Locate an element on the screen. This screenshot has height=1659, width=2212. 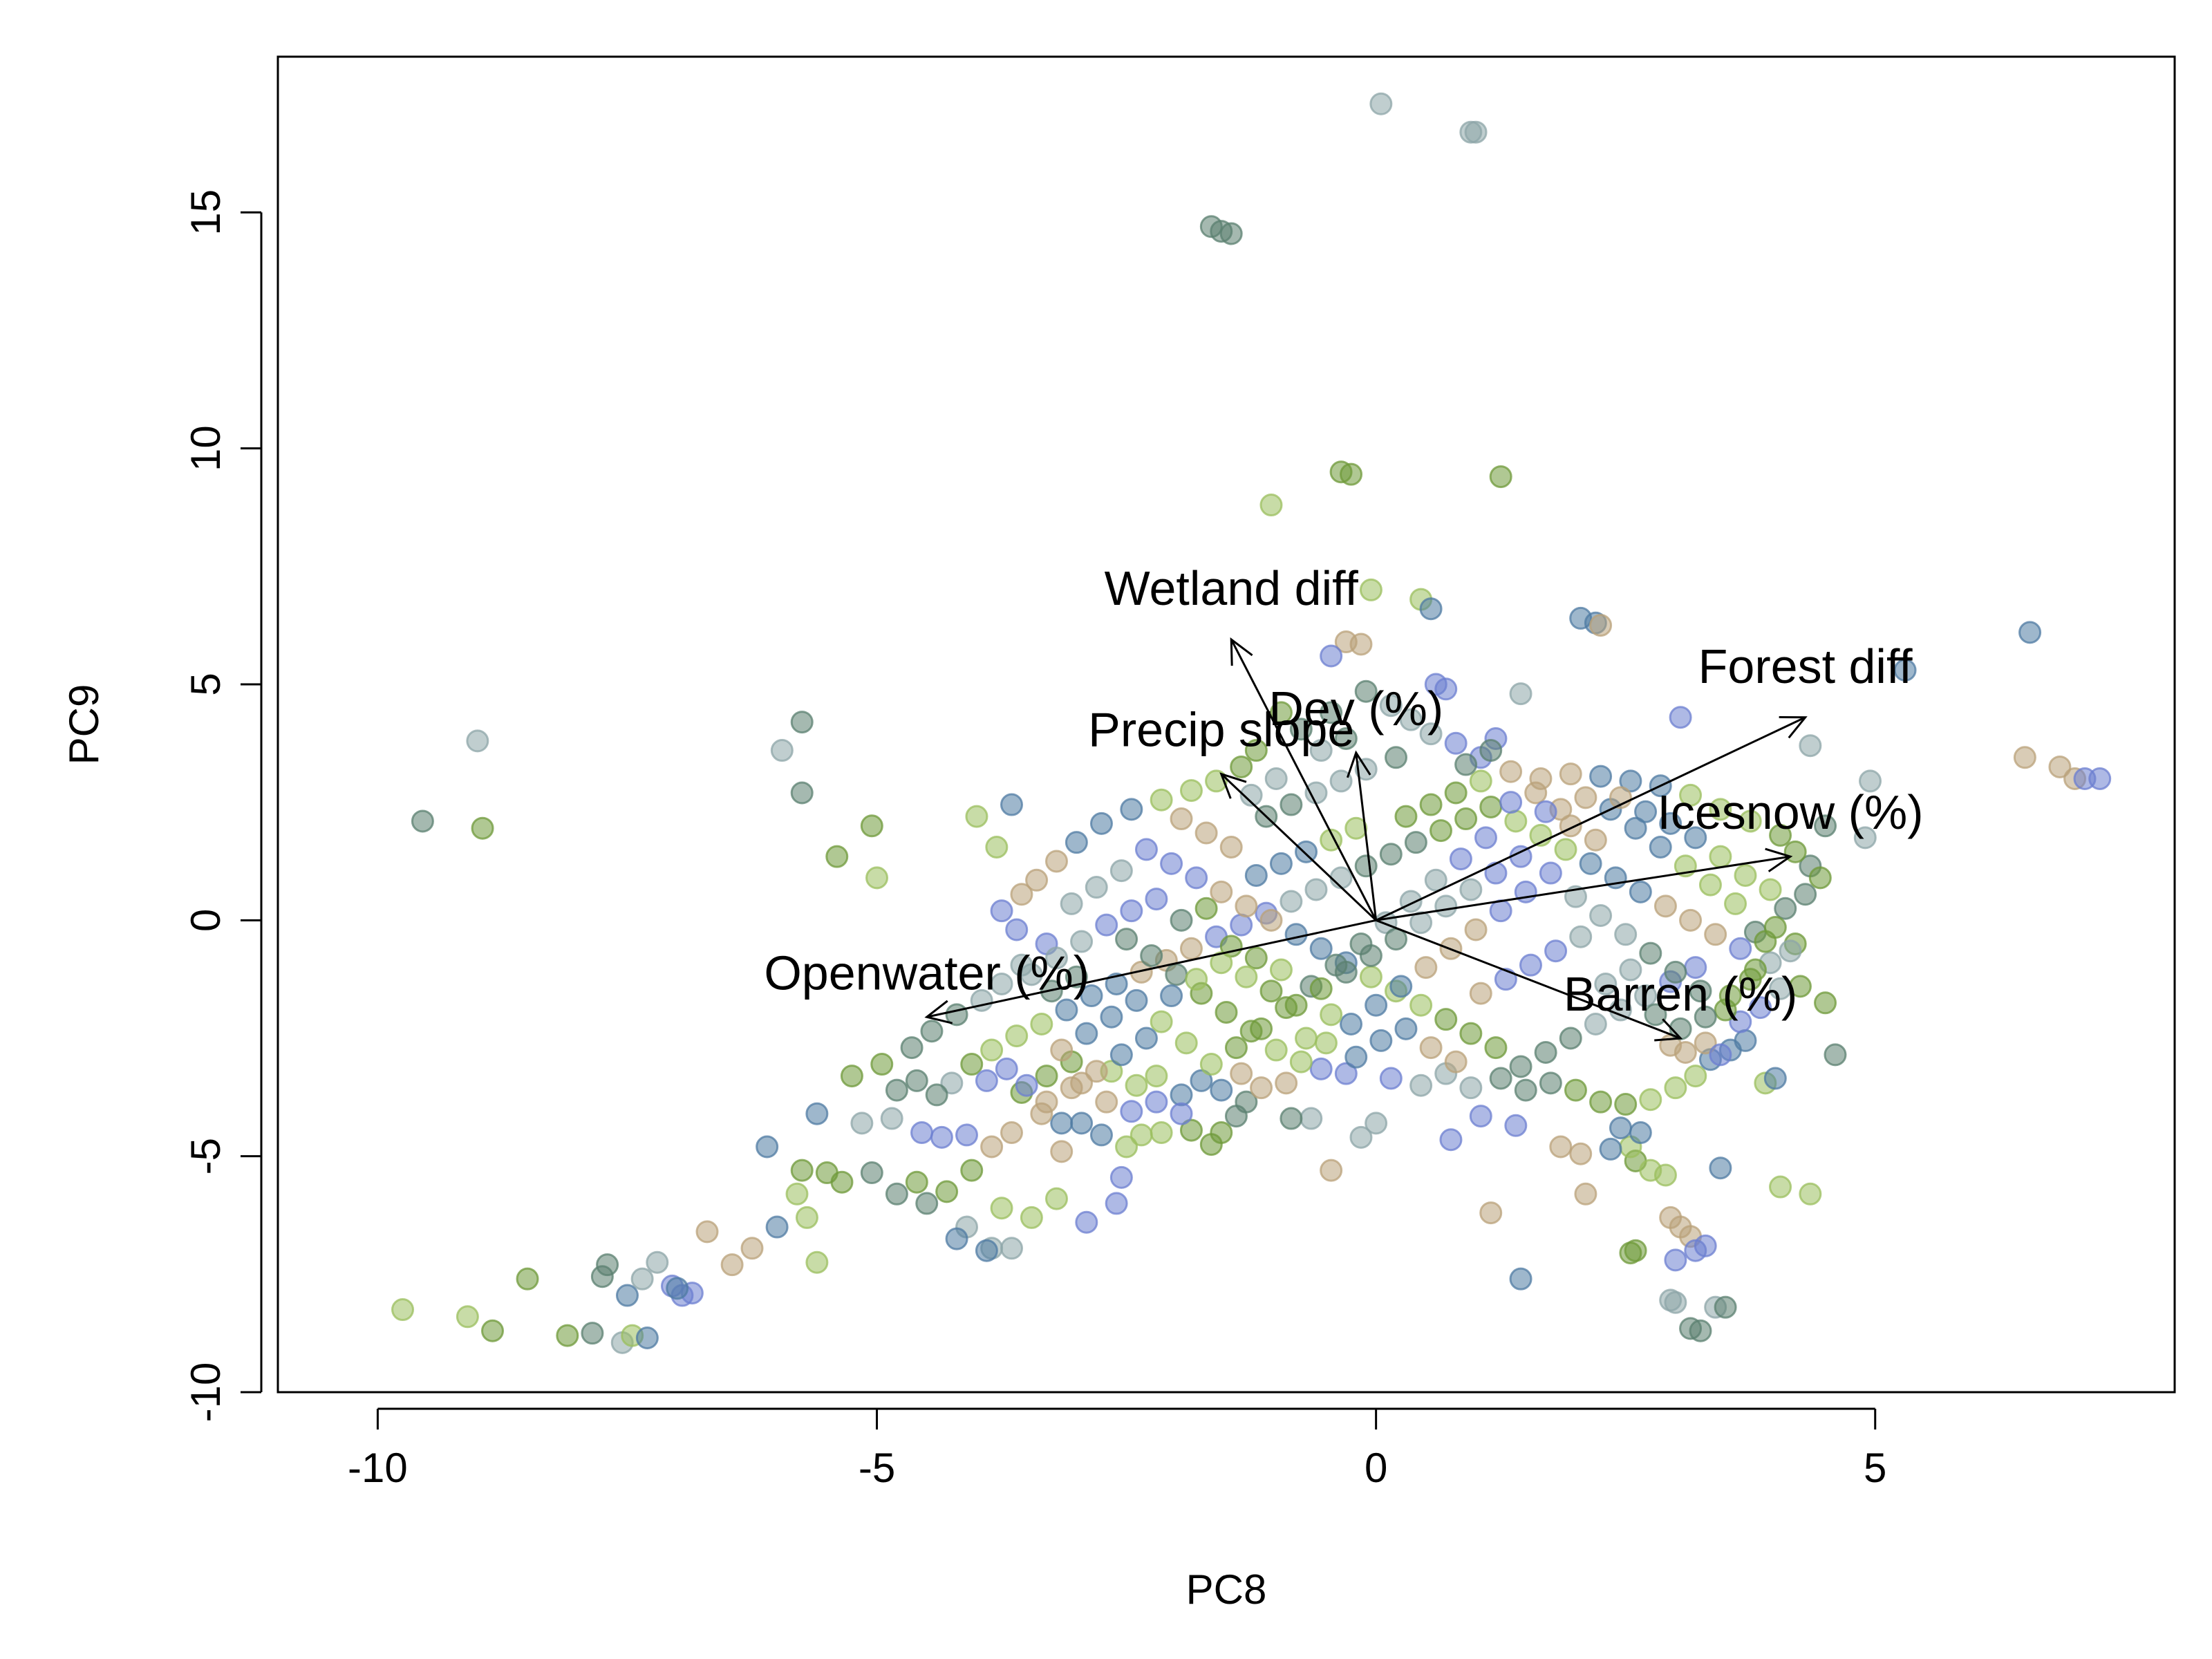
y-axis-label: PC9 is located at coordinates (84, 725).